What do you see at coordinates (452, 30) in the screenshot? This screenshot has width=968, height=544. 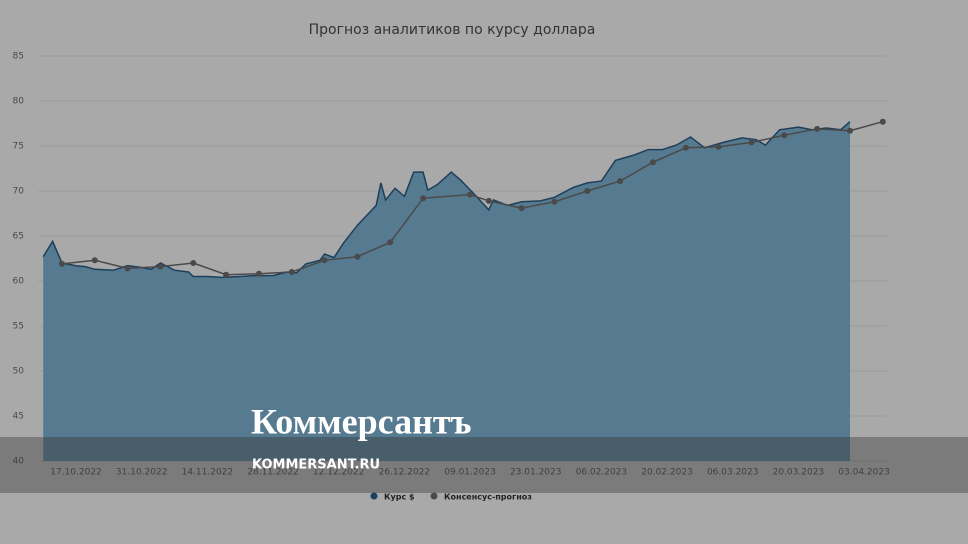 I see `chart-title: Прогноз аналитиков по курсу доллара` at bounding box center [452, 30].